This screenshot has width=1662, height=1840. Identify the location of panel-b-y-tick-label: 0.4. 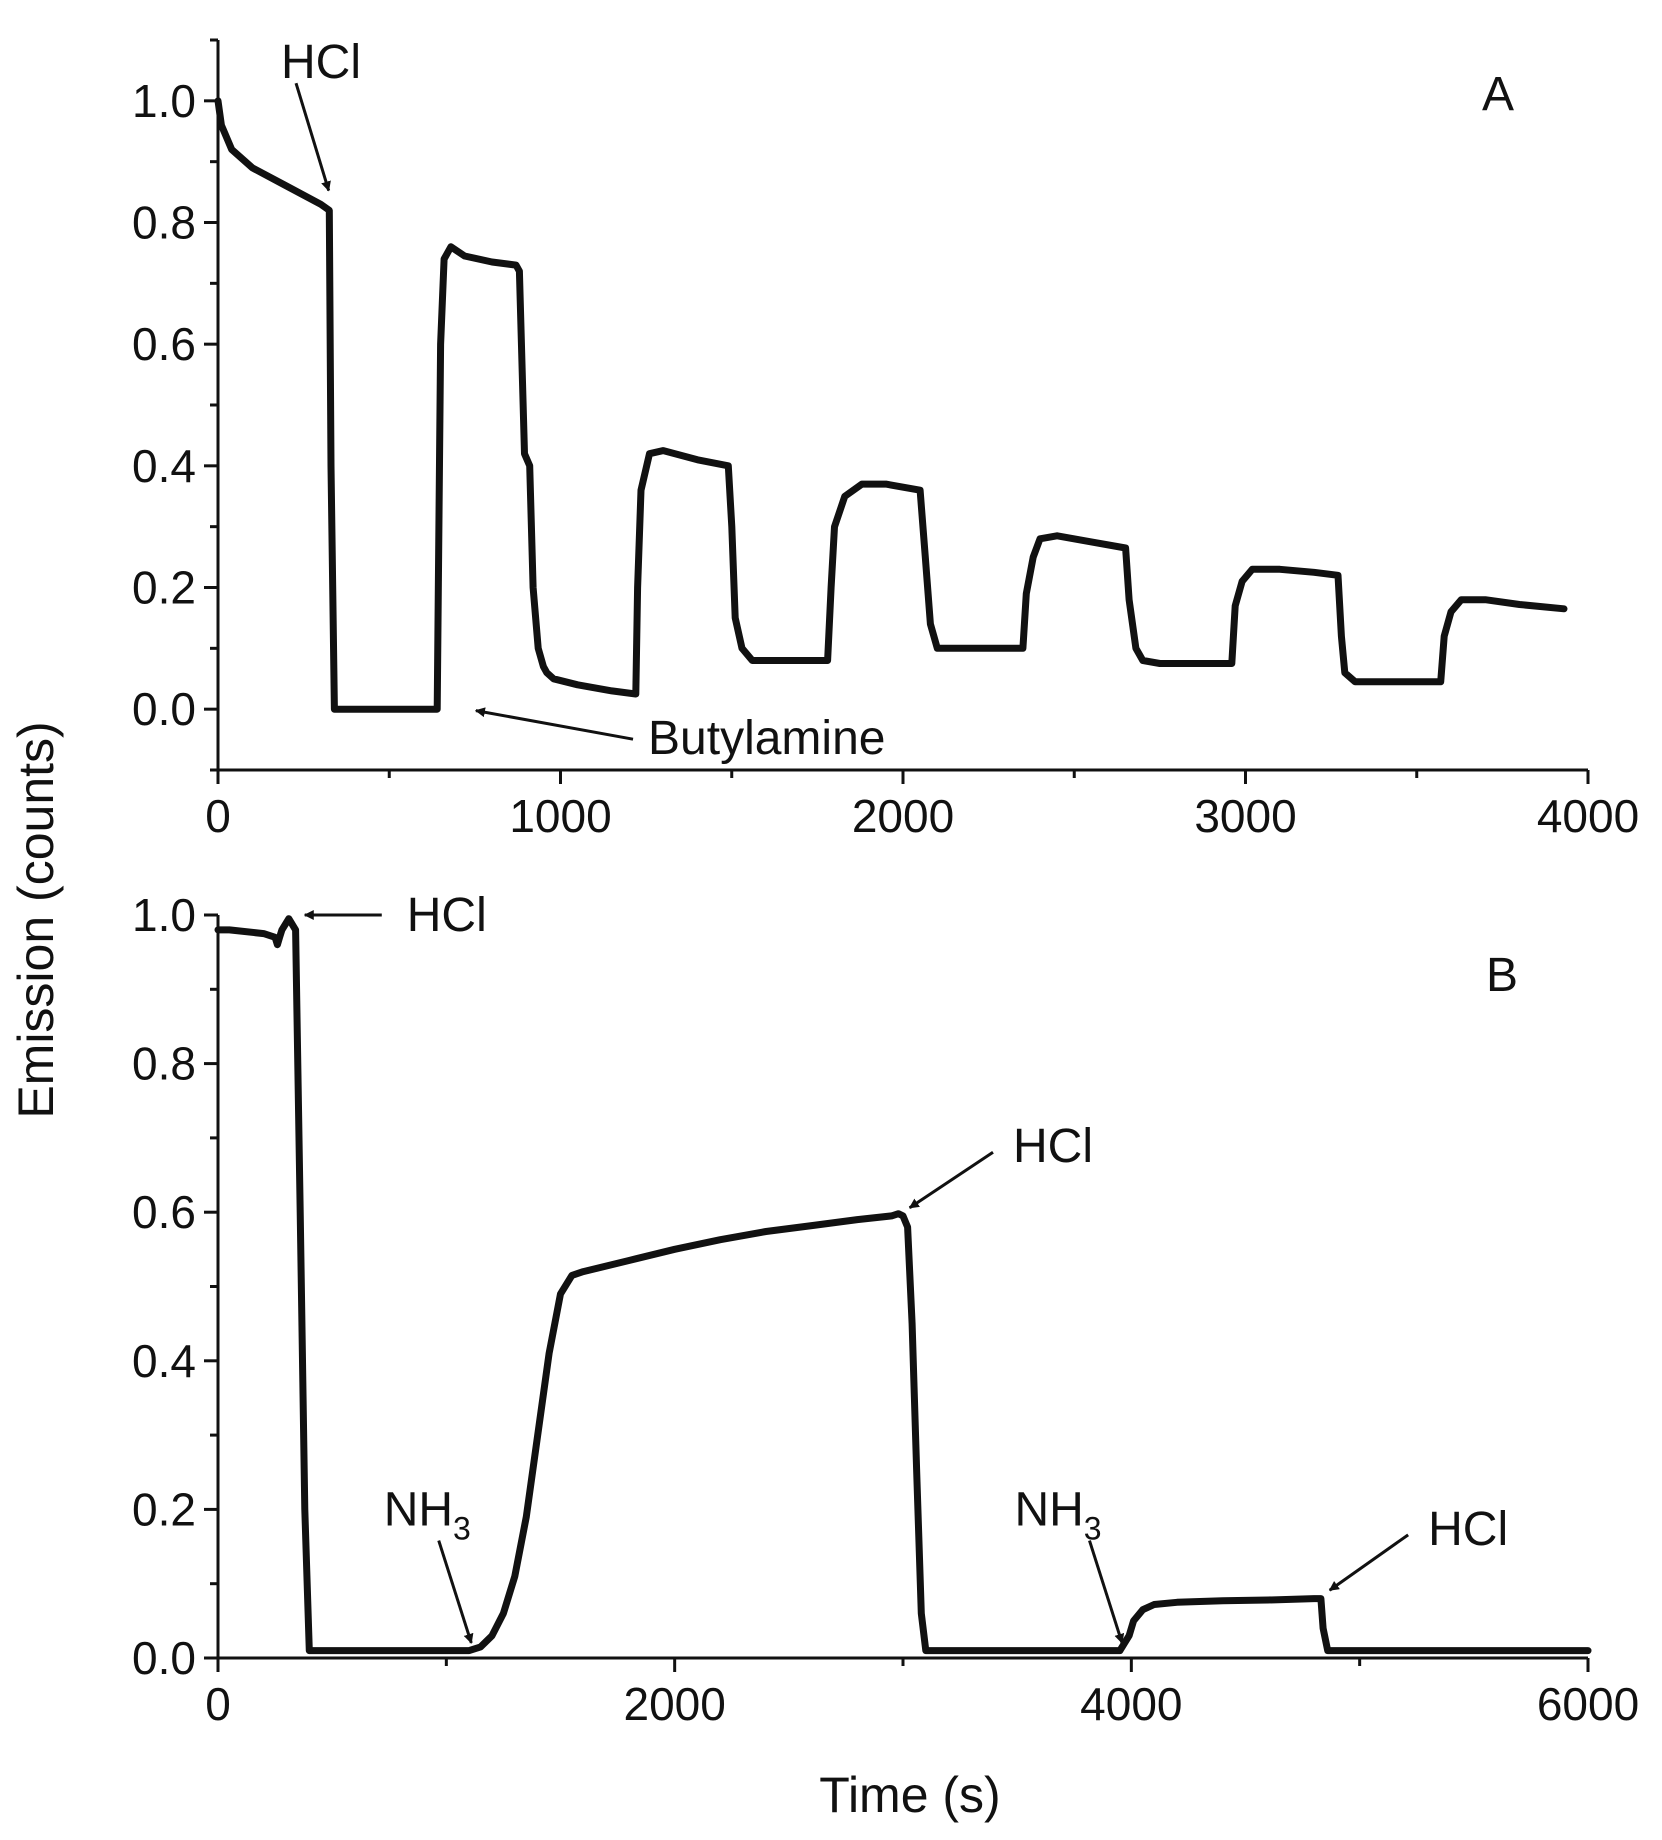
(164, 1361).